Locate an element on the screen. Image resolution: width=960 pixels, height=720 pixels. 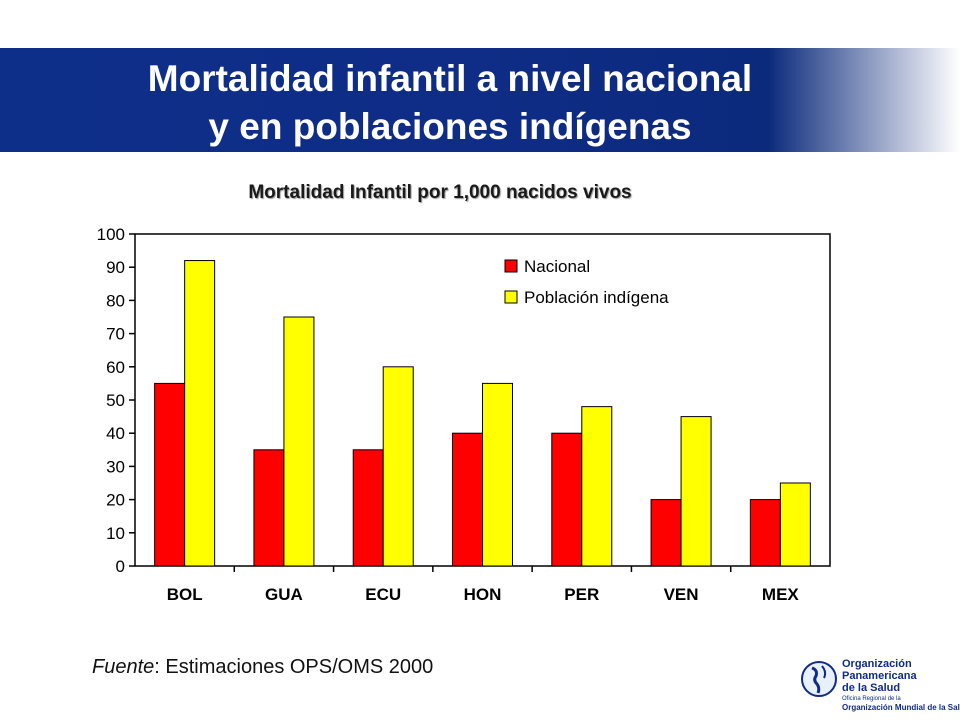
y-tick-label: 90 is located at coordinates (115, 267).